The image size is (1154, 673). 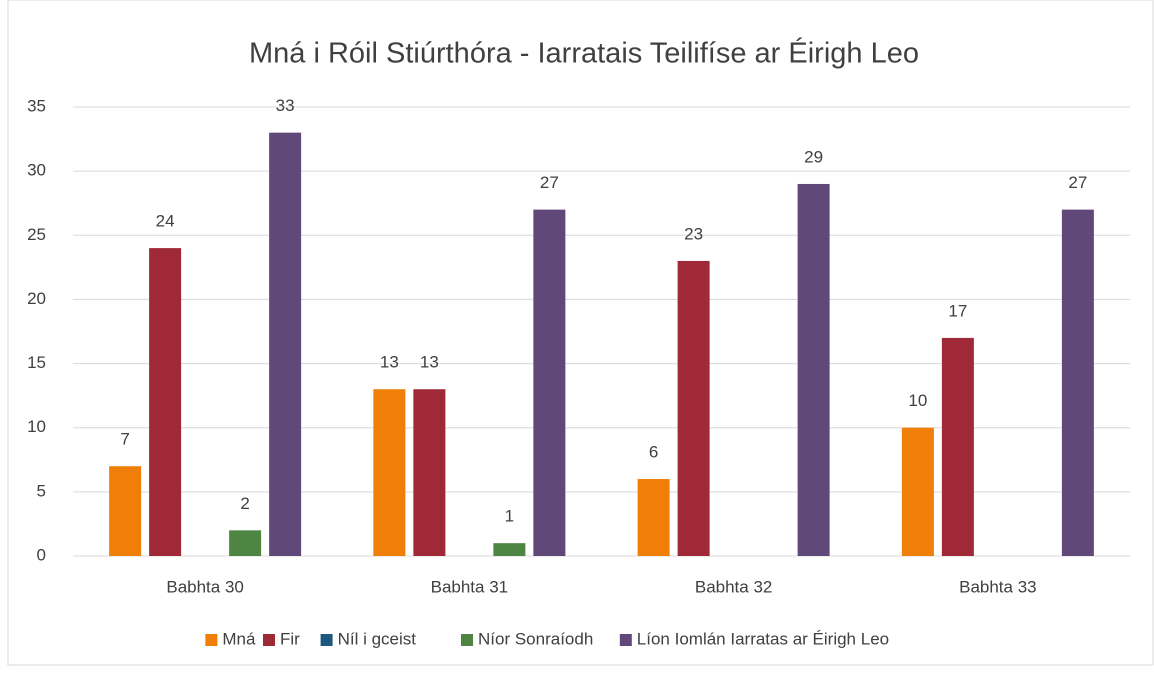 What do you see at coordinates (998, 586) in the screenshot?
I see `x-tick-label: Babhta 33` at bounding box center [998, 586].